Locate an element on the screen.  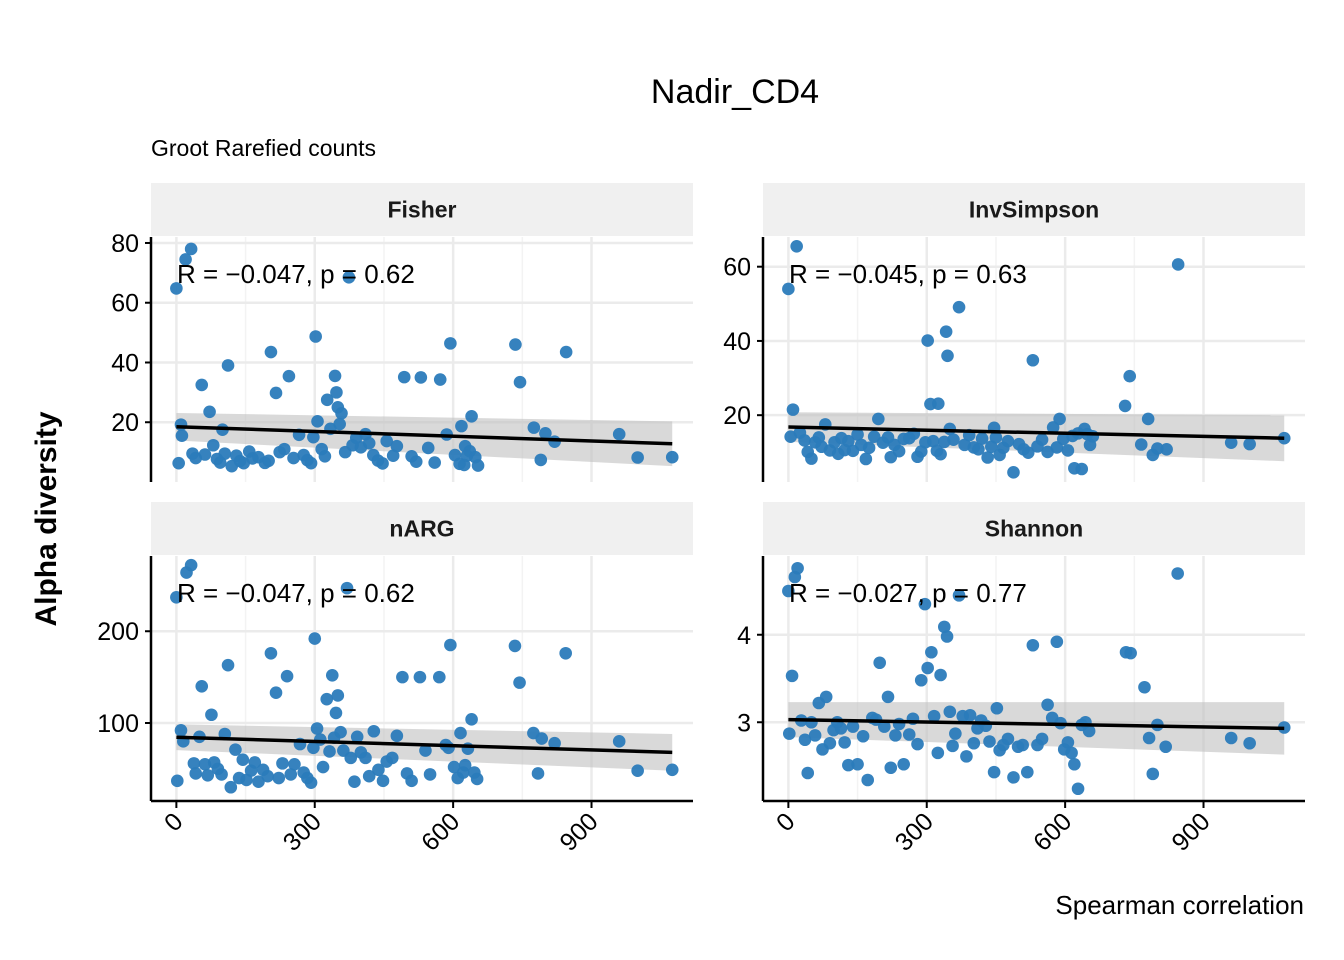
y-tick-label: 3 is located at coordinates (744, 723).